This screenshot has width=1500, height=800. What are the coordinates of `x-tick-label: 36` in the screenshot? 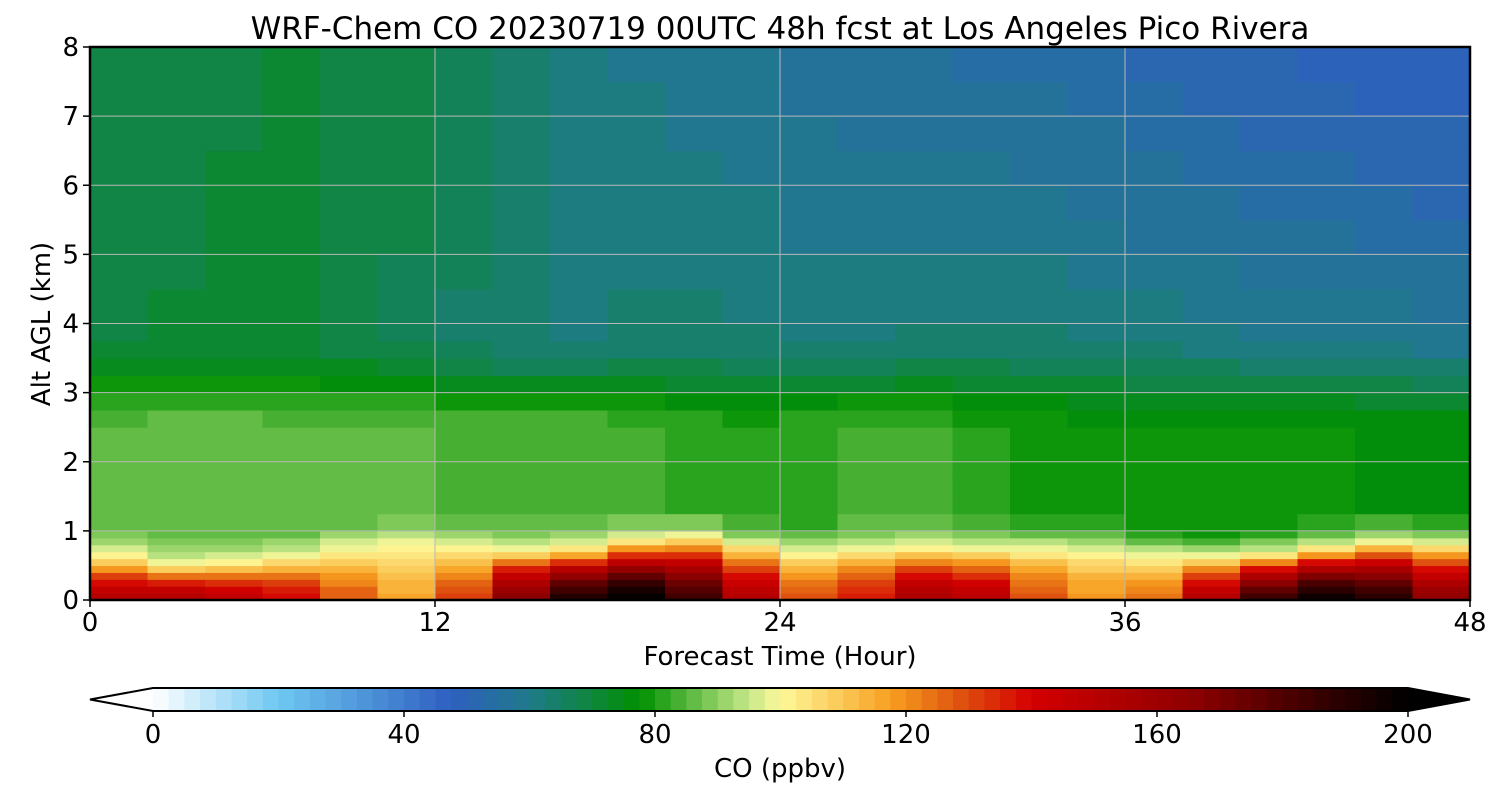 It's located at (1124, 623).